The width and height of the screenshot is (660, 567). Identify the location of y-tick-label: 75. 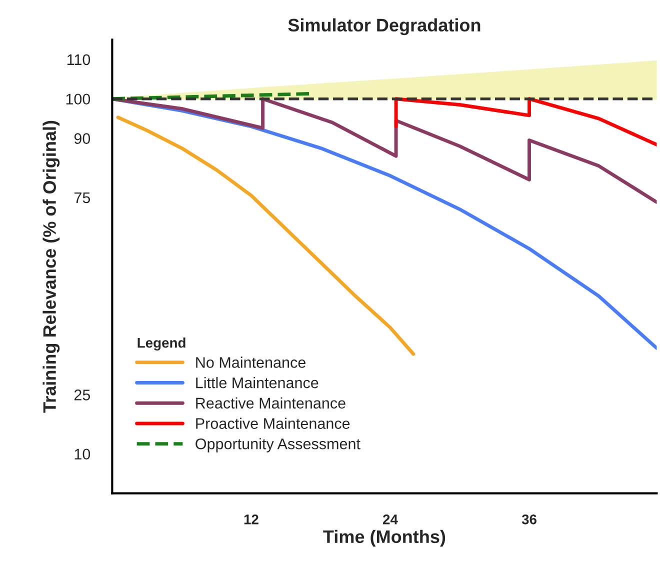
(82, 198).